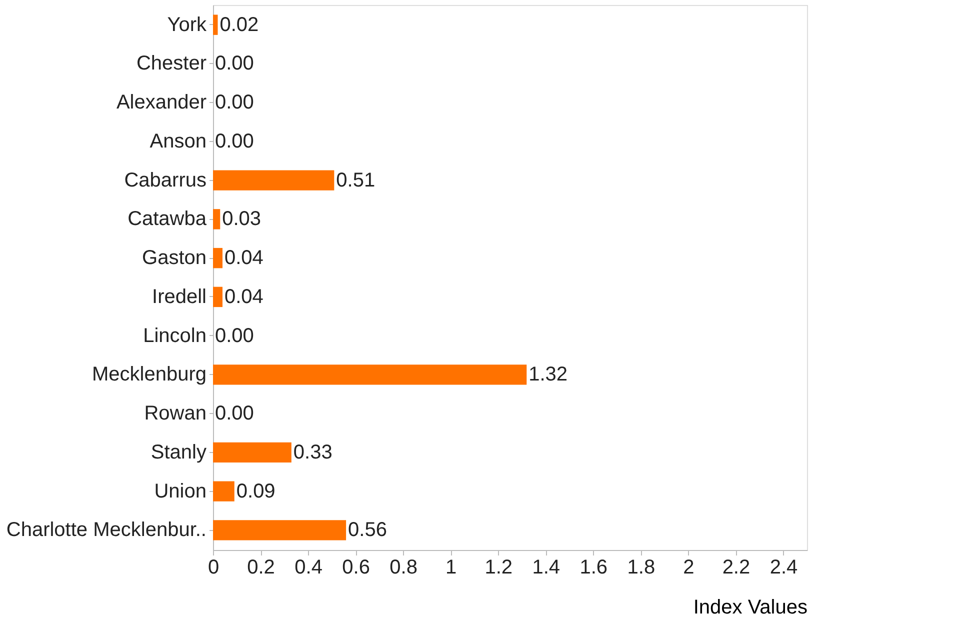 Image resolution: width=957 pixels, height=635 pixels. I want to click on data-label: 0.33, so click(312, 452).